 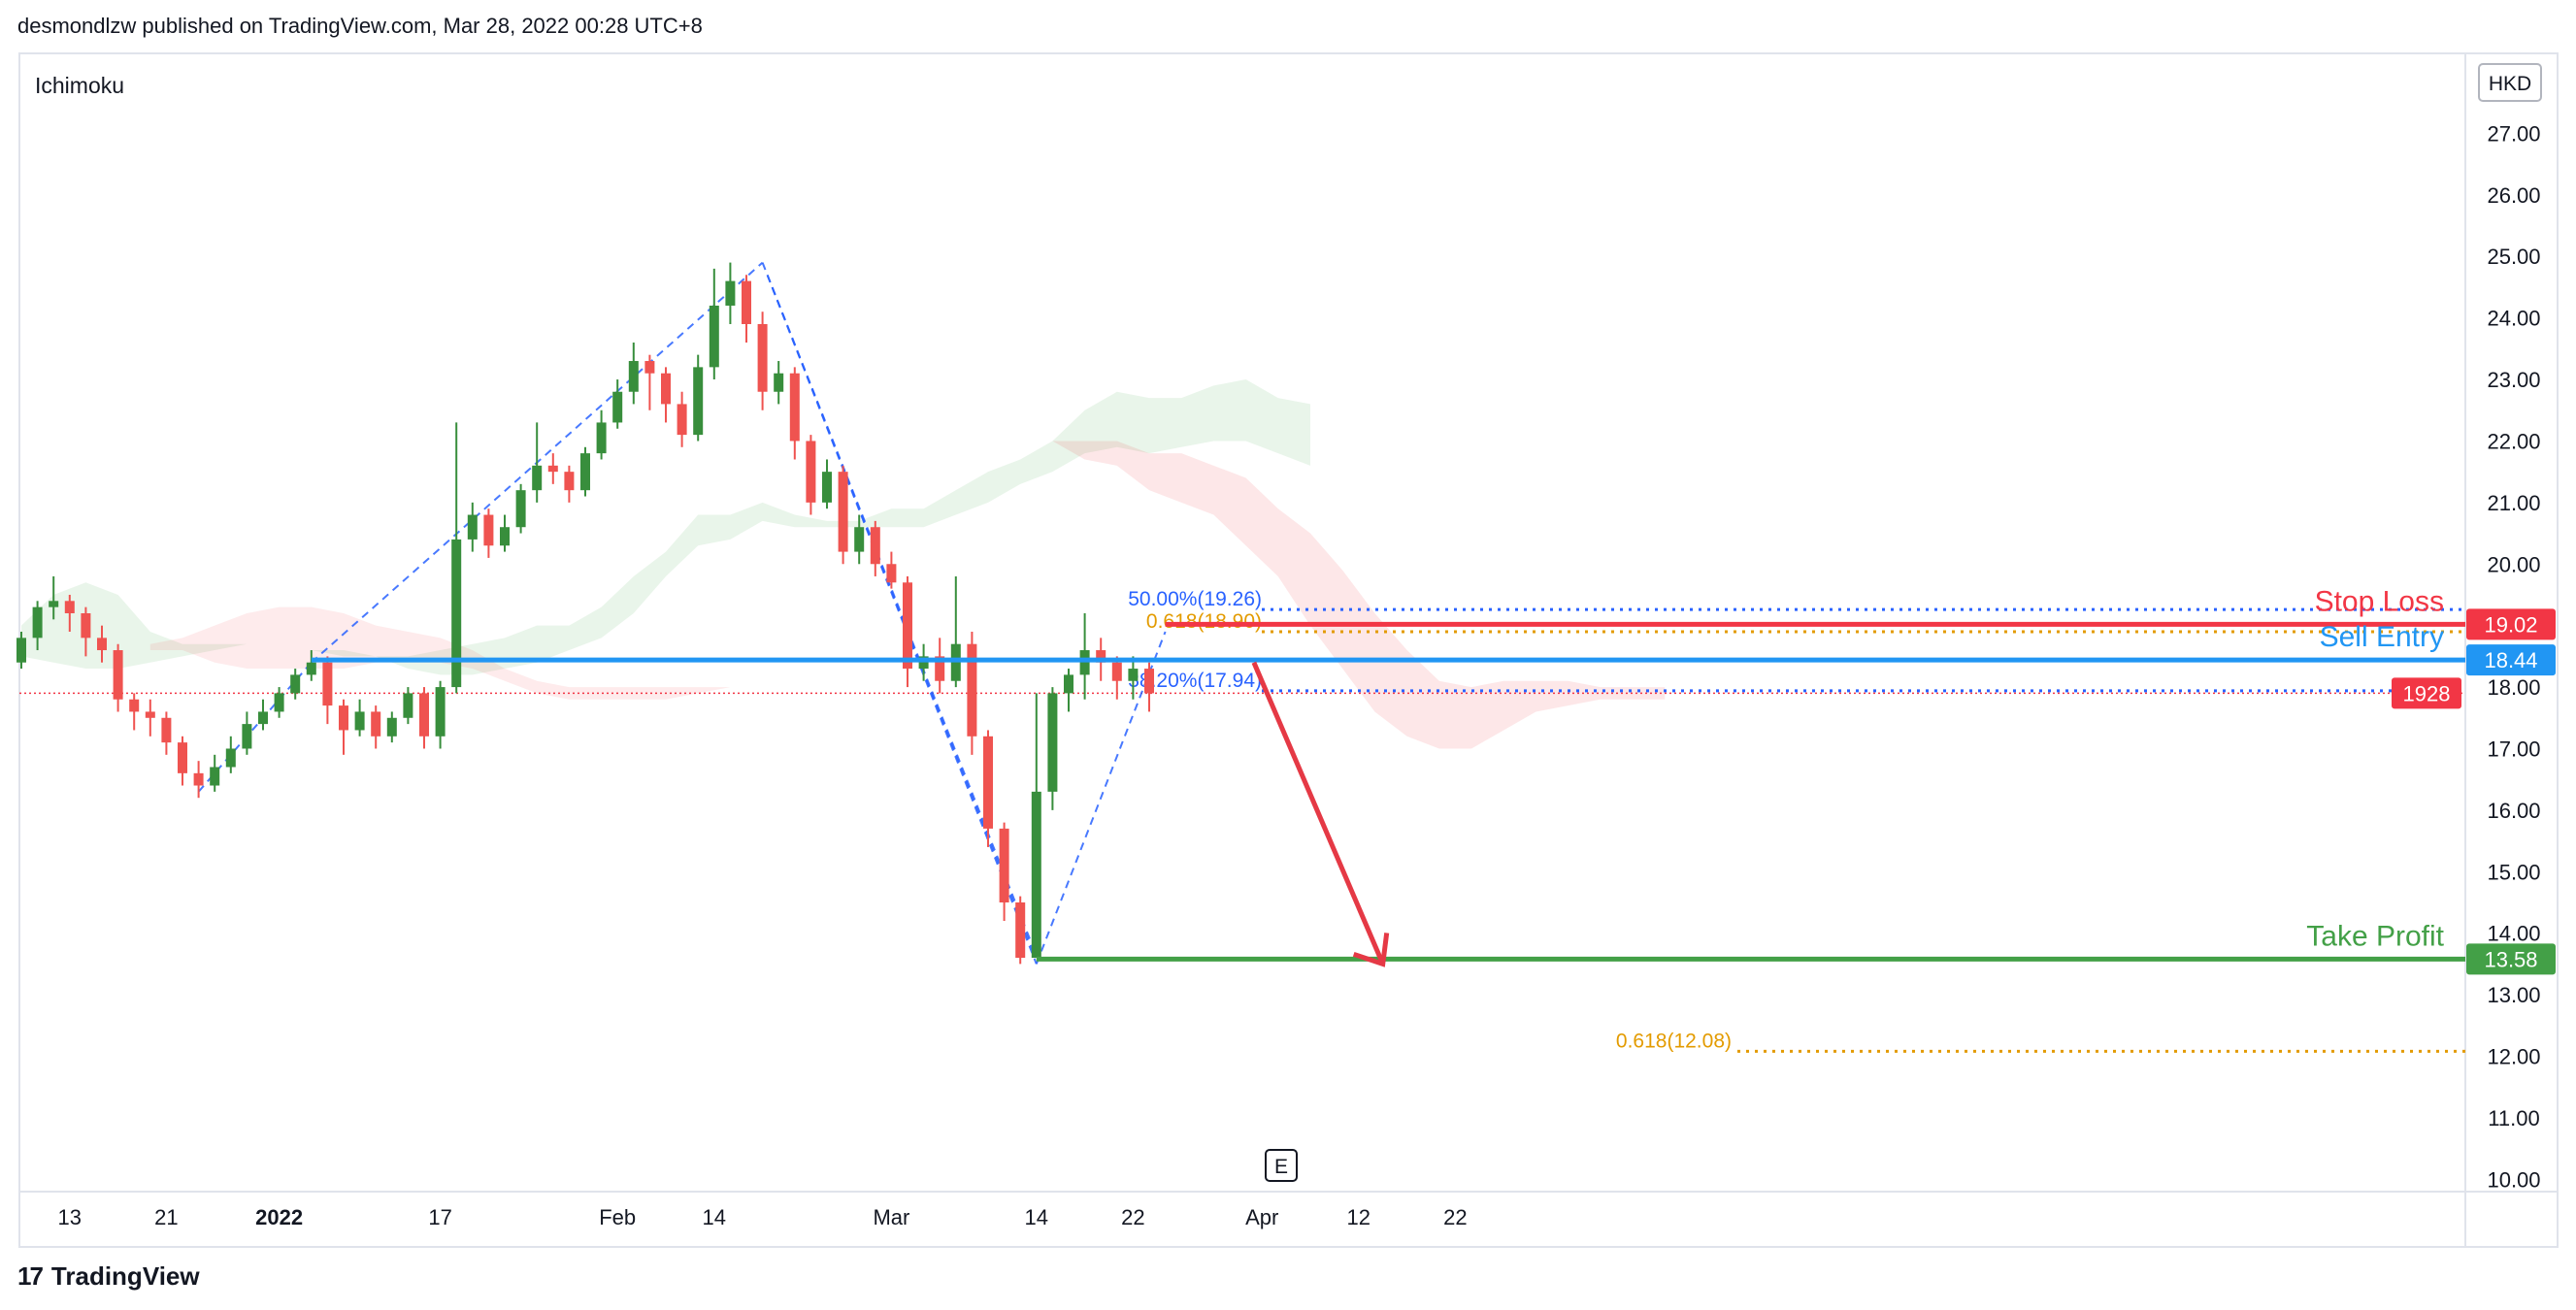 I want to click on tradingview-logo-icon: 17, so click(x=30, y=1276).